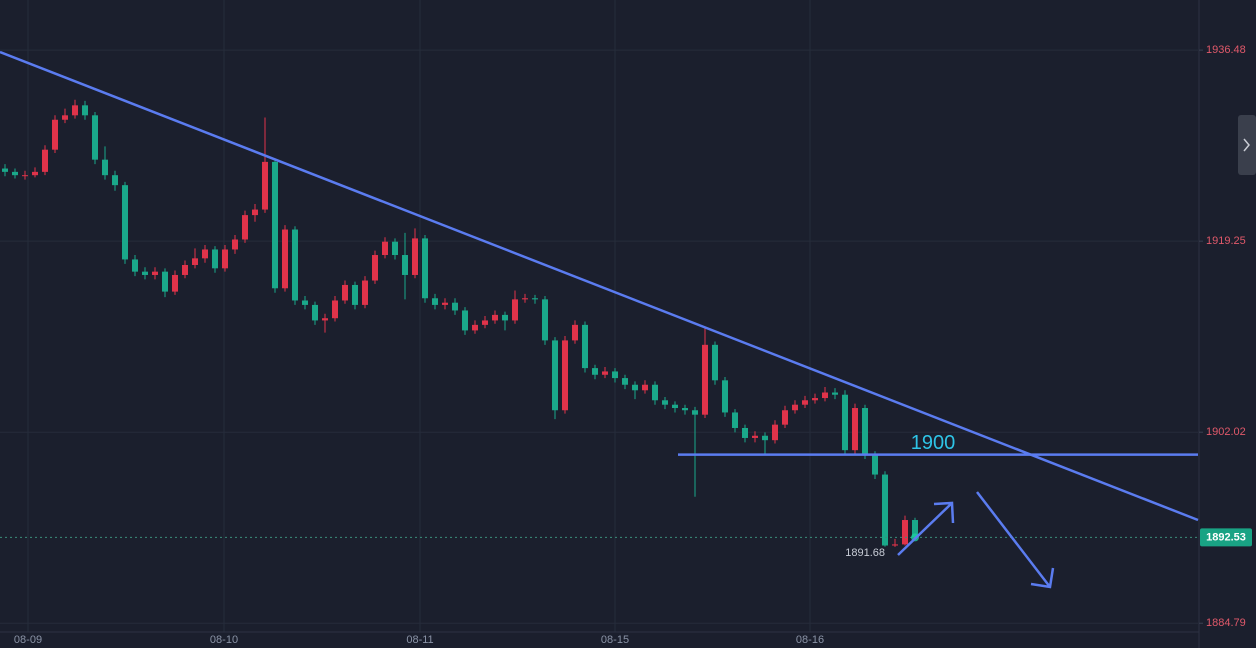  Describe the element at coordinates (1226, 241) in the screenshot. I see `y-tick-label: 1919.25` at that location.